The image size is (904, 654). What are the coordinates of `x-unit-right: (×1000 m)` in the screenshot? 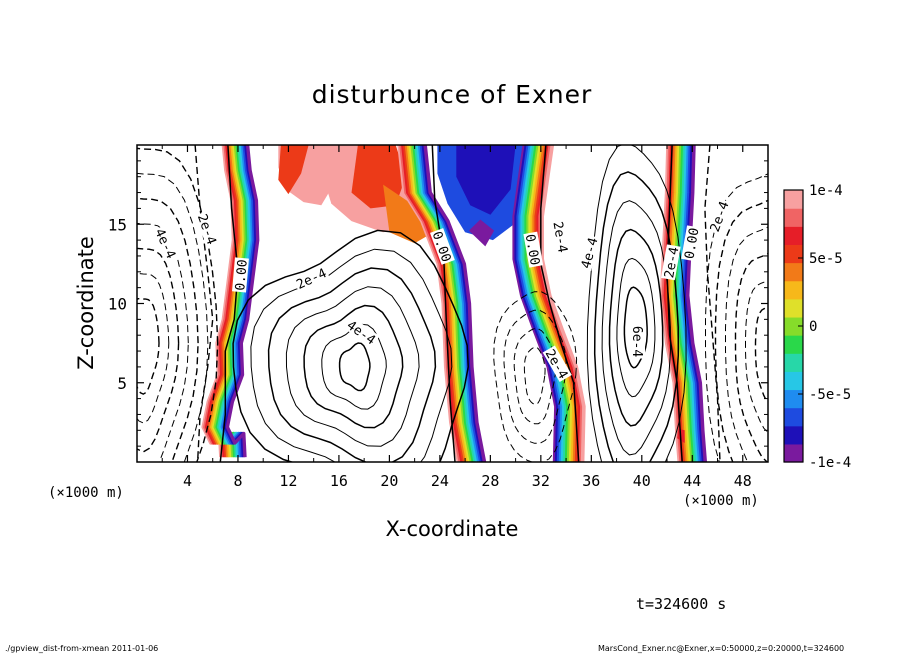 It's located at (721, 501).